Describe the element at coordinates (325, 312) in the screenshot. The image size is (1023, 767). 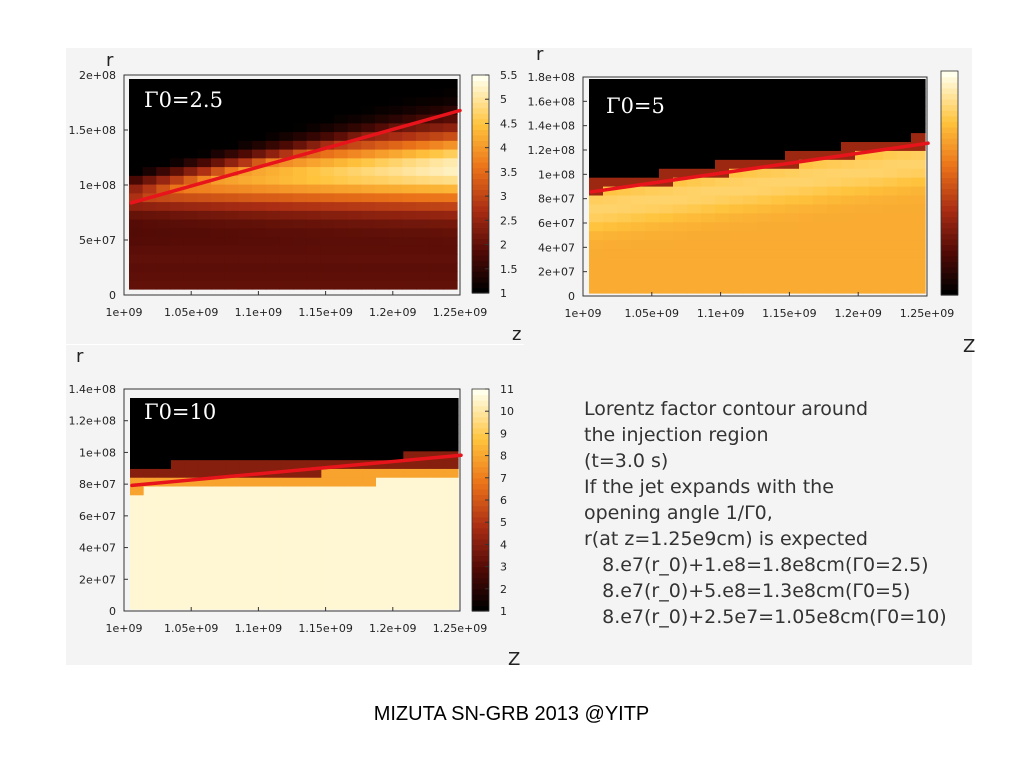
I see `x-tick-label: 1.15e+09` at that location.